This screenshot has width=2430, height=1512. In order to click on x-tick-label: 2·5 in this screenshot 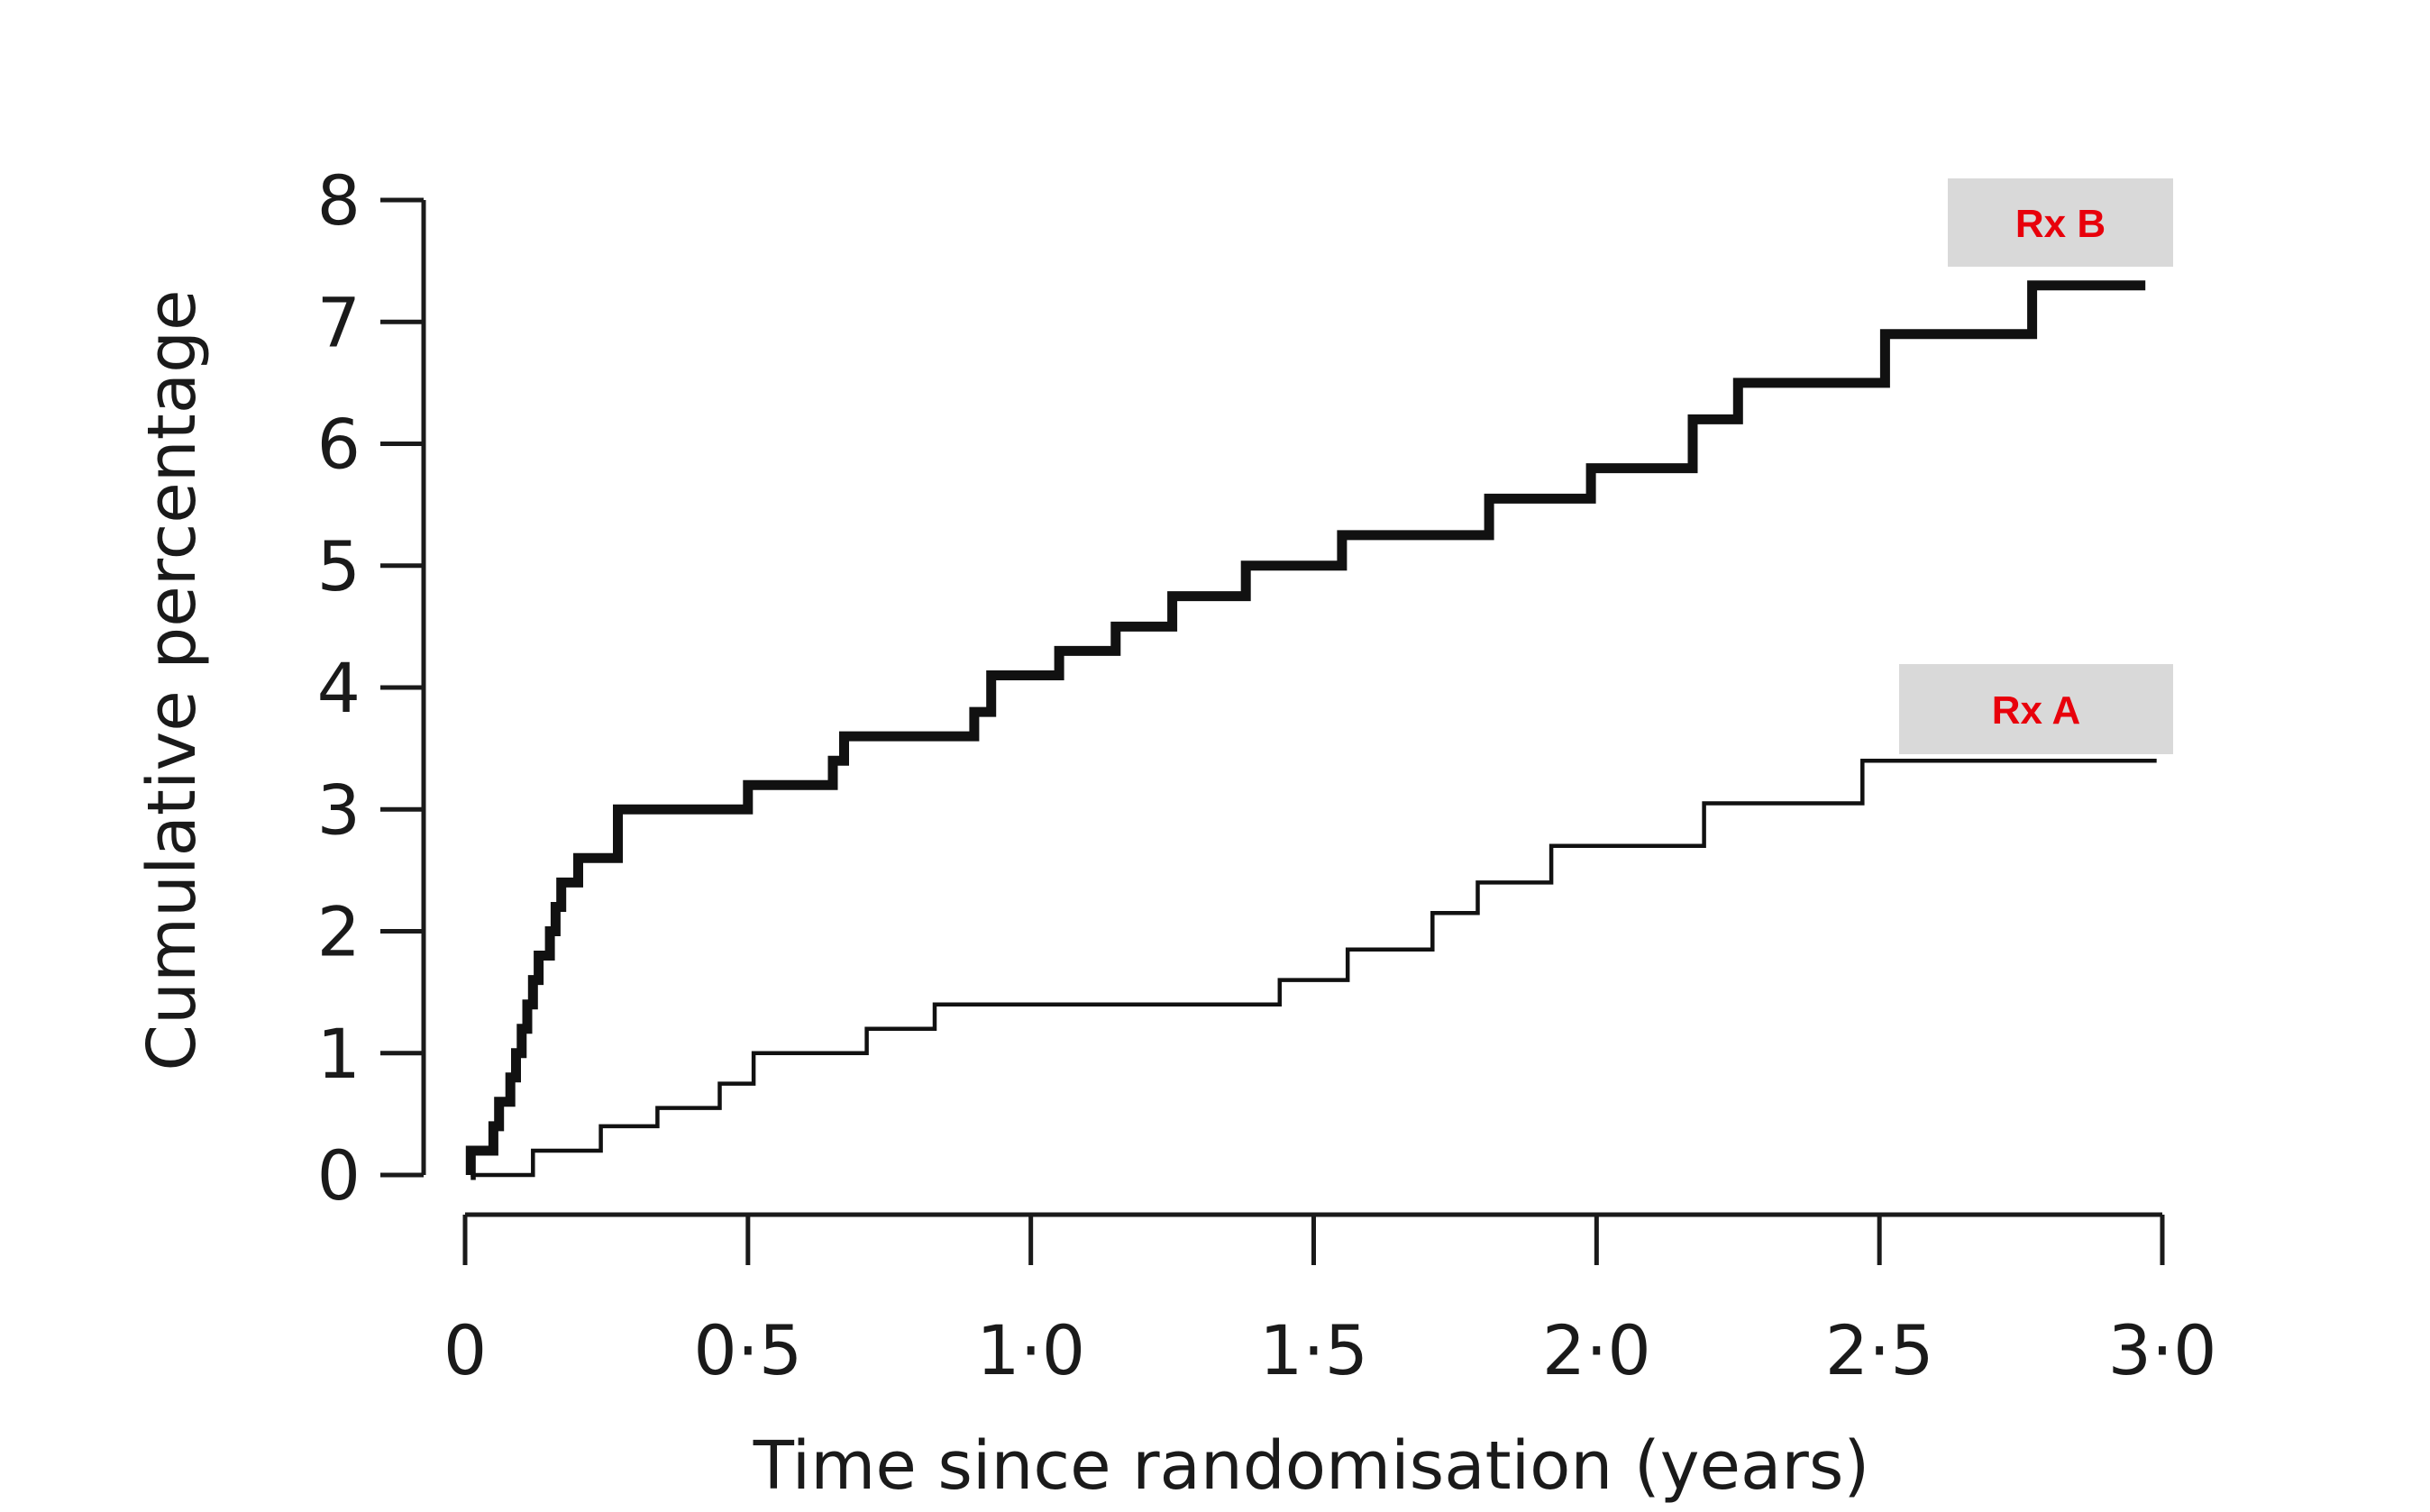, I will do `click(1879, 1350)`.